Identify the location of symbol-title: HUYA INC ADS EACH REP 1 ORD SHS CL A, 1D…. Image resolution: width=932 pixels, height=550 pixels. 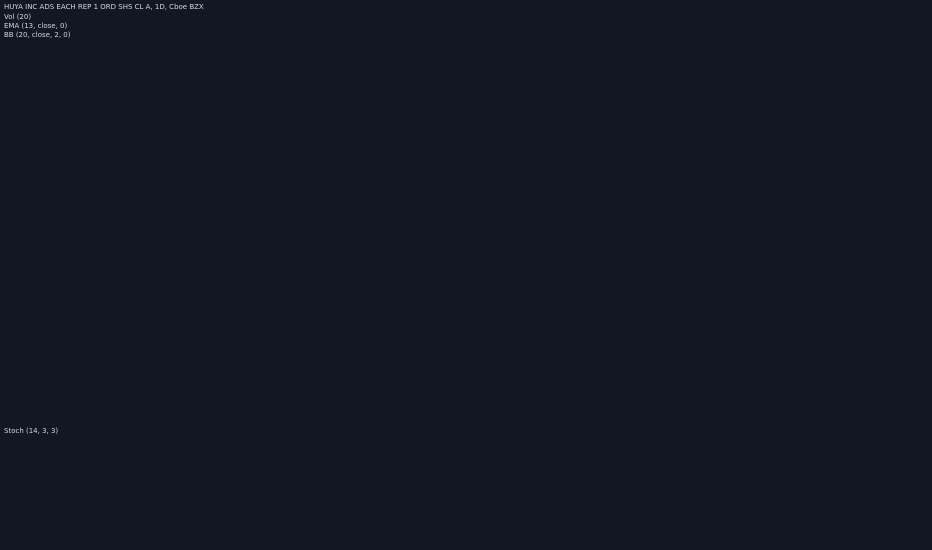
(104, 7).